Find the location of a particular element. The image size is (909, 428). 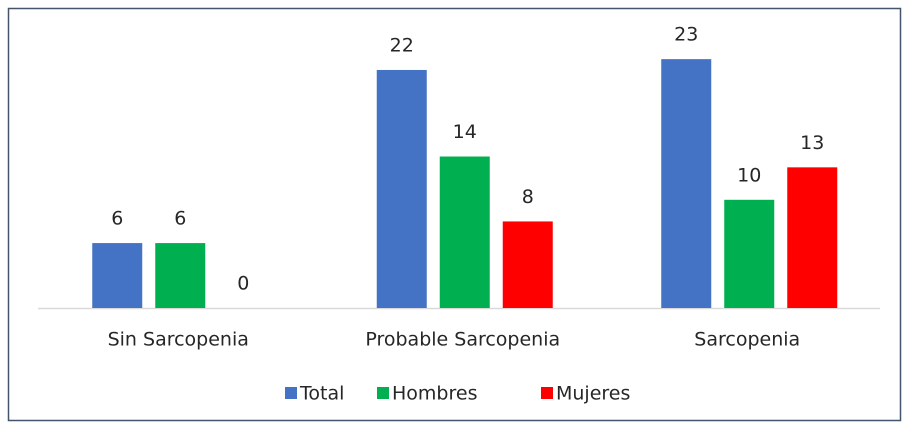

legend-label: Total is located at coordinates (321, 394).